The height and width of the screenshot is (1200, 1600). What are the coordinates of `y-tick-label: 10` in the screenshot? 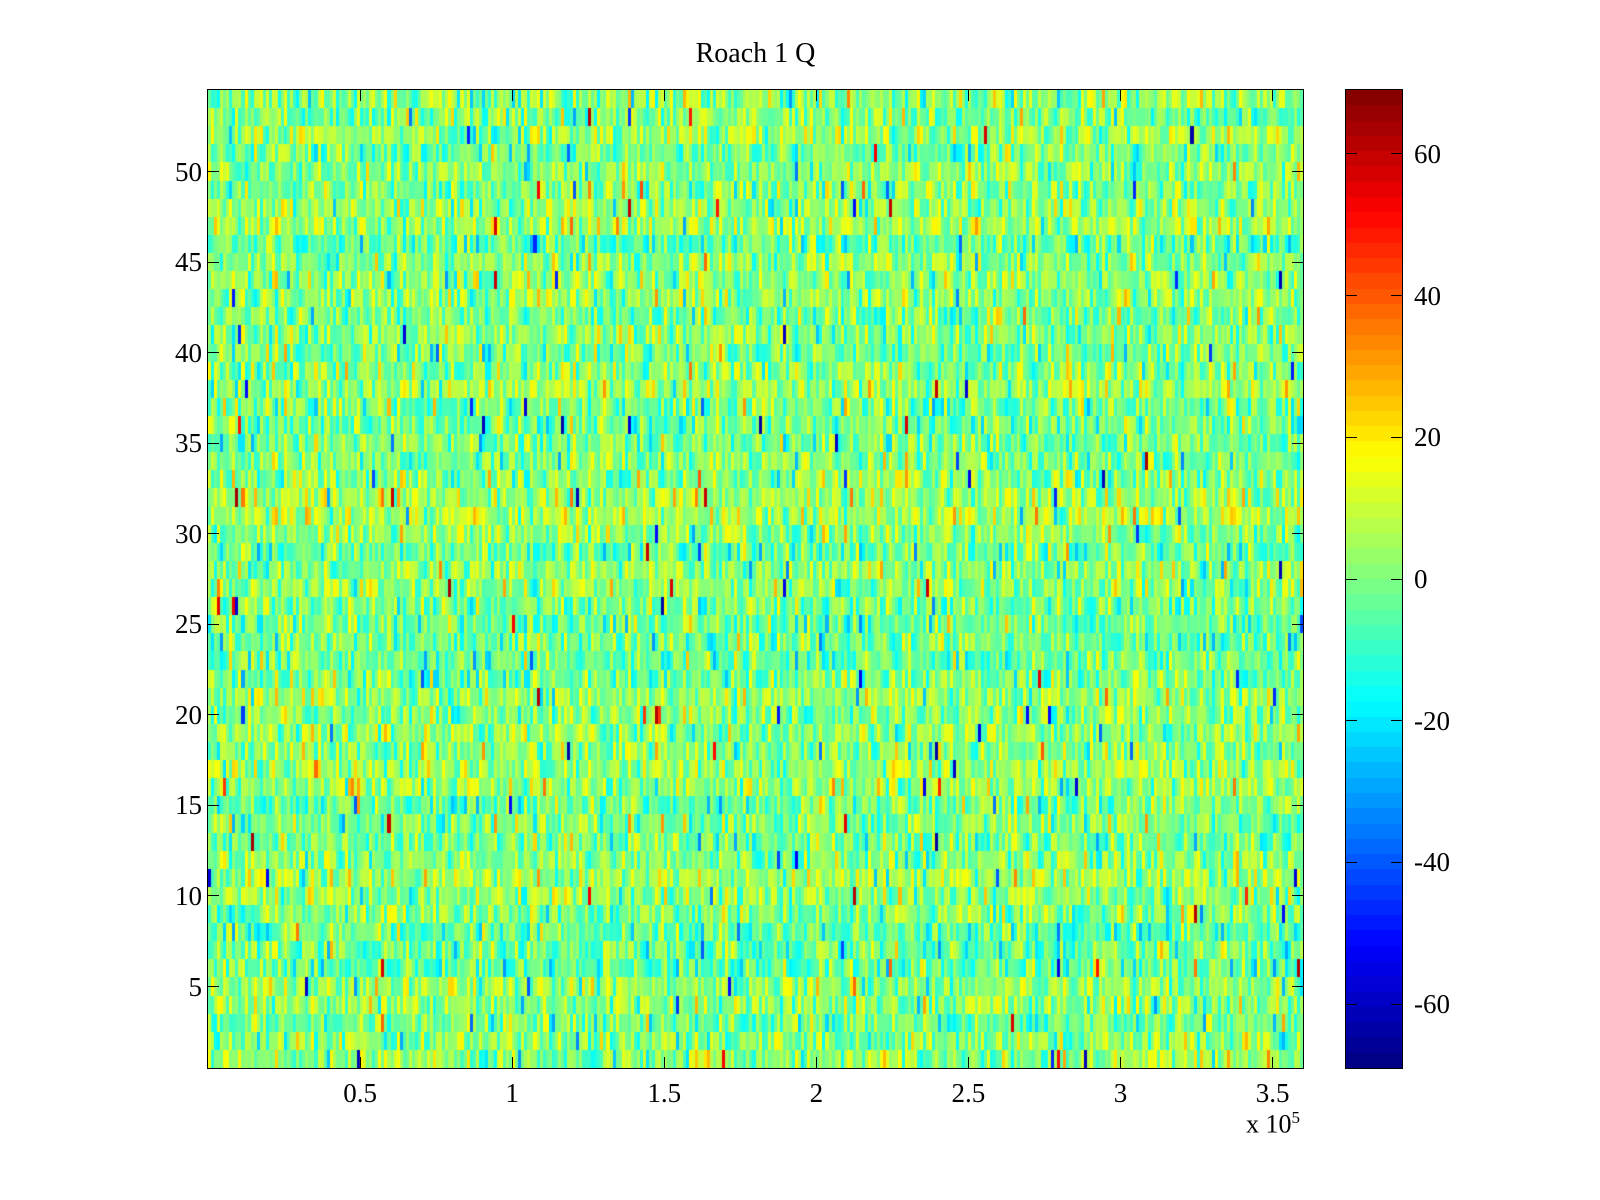 It's located at (188, 895).